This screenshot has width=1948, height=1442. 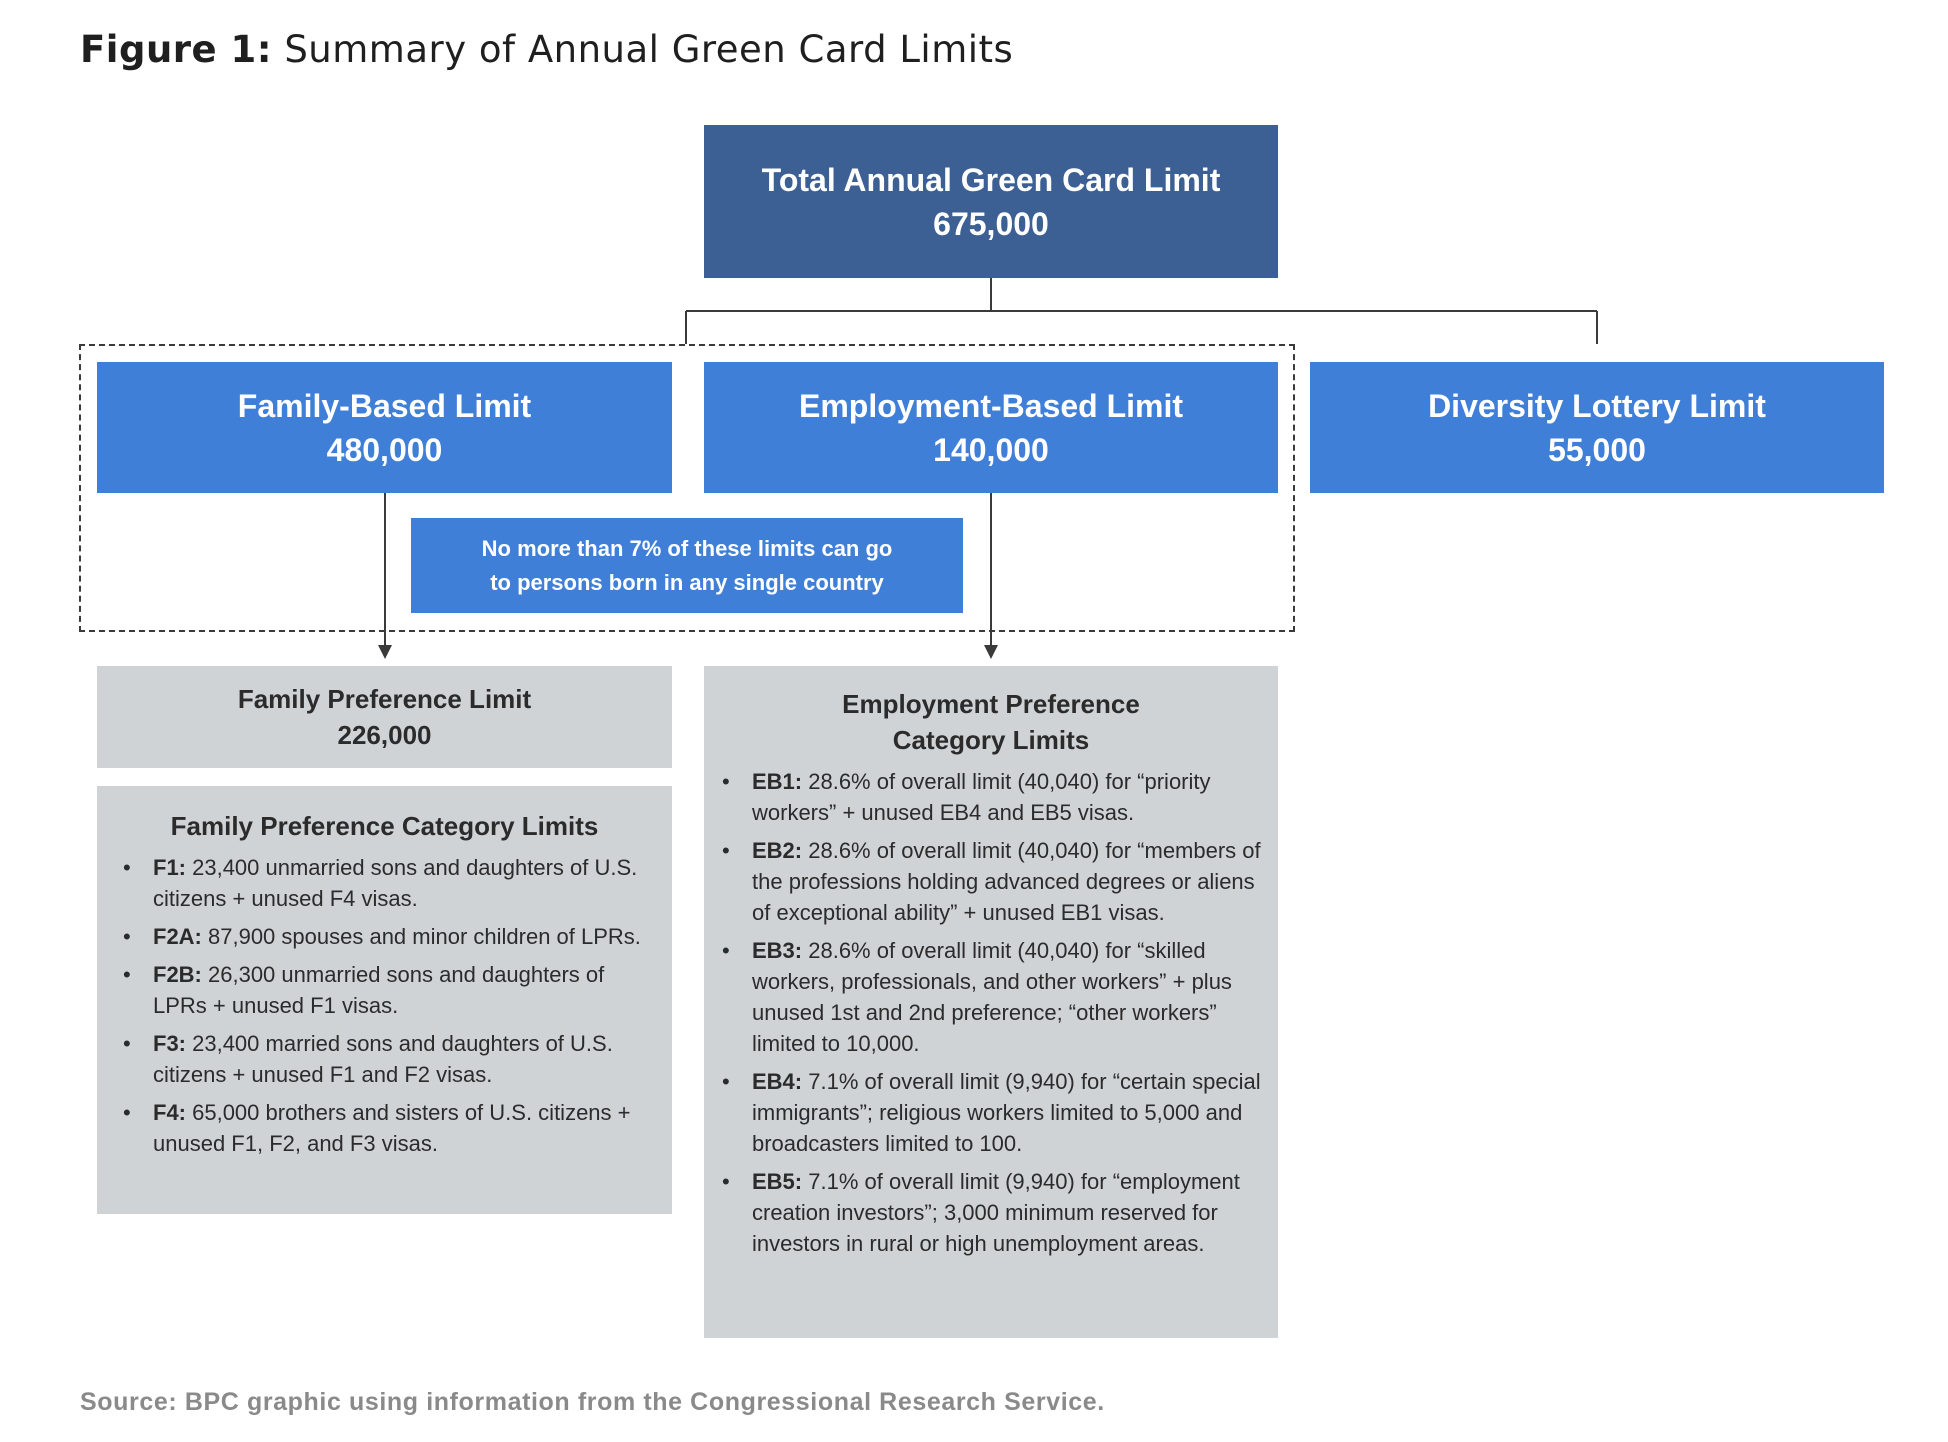 What do you see at coordinates (687, 548) in the screenshot?
I see `note-line-1: No more than 7% of these limits can go` at bounding box center [687, 548].